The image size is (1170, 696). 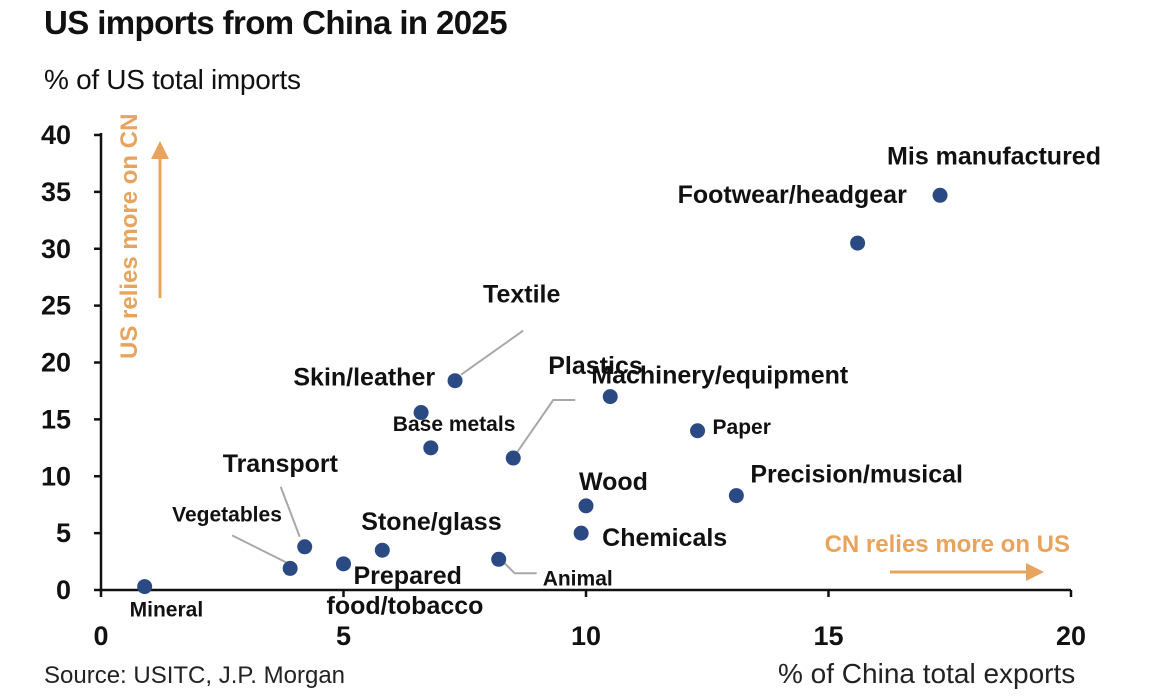 I want to click on point-label: Textile, so click(x=521, y=295).